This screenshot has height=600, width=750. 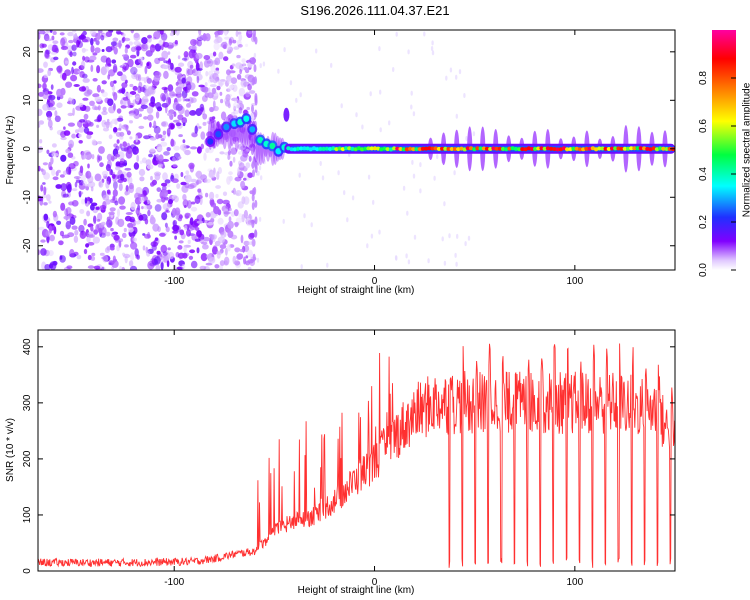 What do you see at coordinates (241, 134) in the screenshot?
I see `tail-spread` at bounding box center [241, 134].